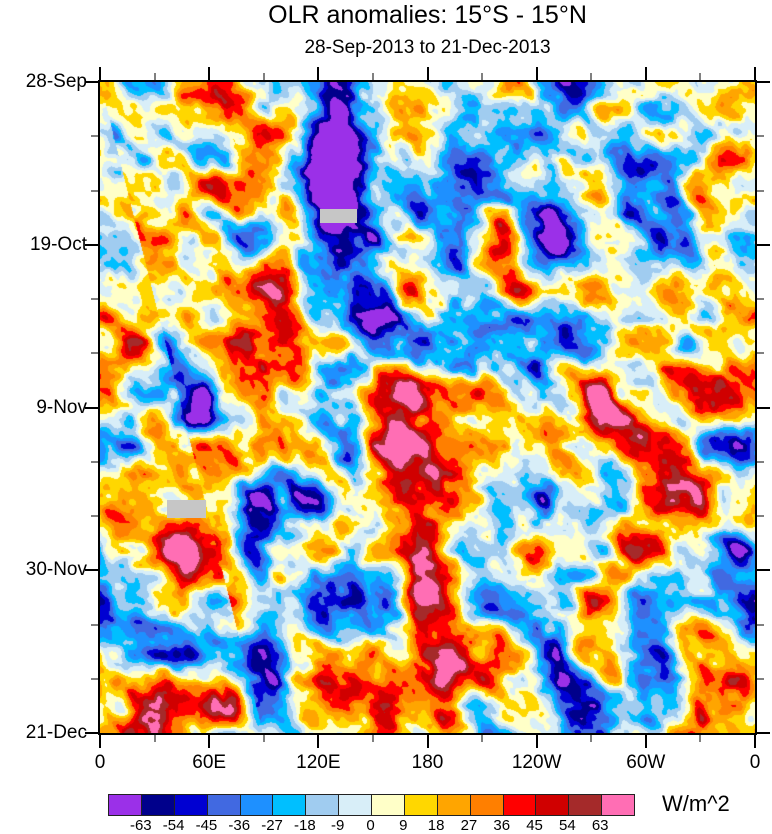 Image resolution: width=772 pixels, height=834 pixels. I want to click on colorbar, so click(371, 805).